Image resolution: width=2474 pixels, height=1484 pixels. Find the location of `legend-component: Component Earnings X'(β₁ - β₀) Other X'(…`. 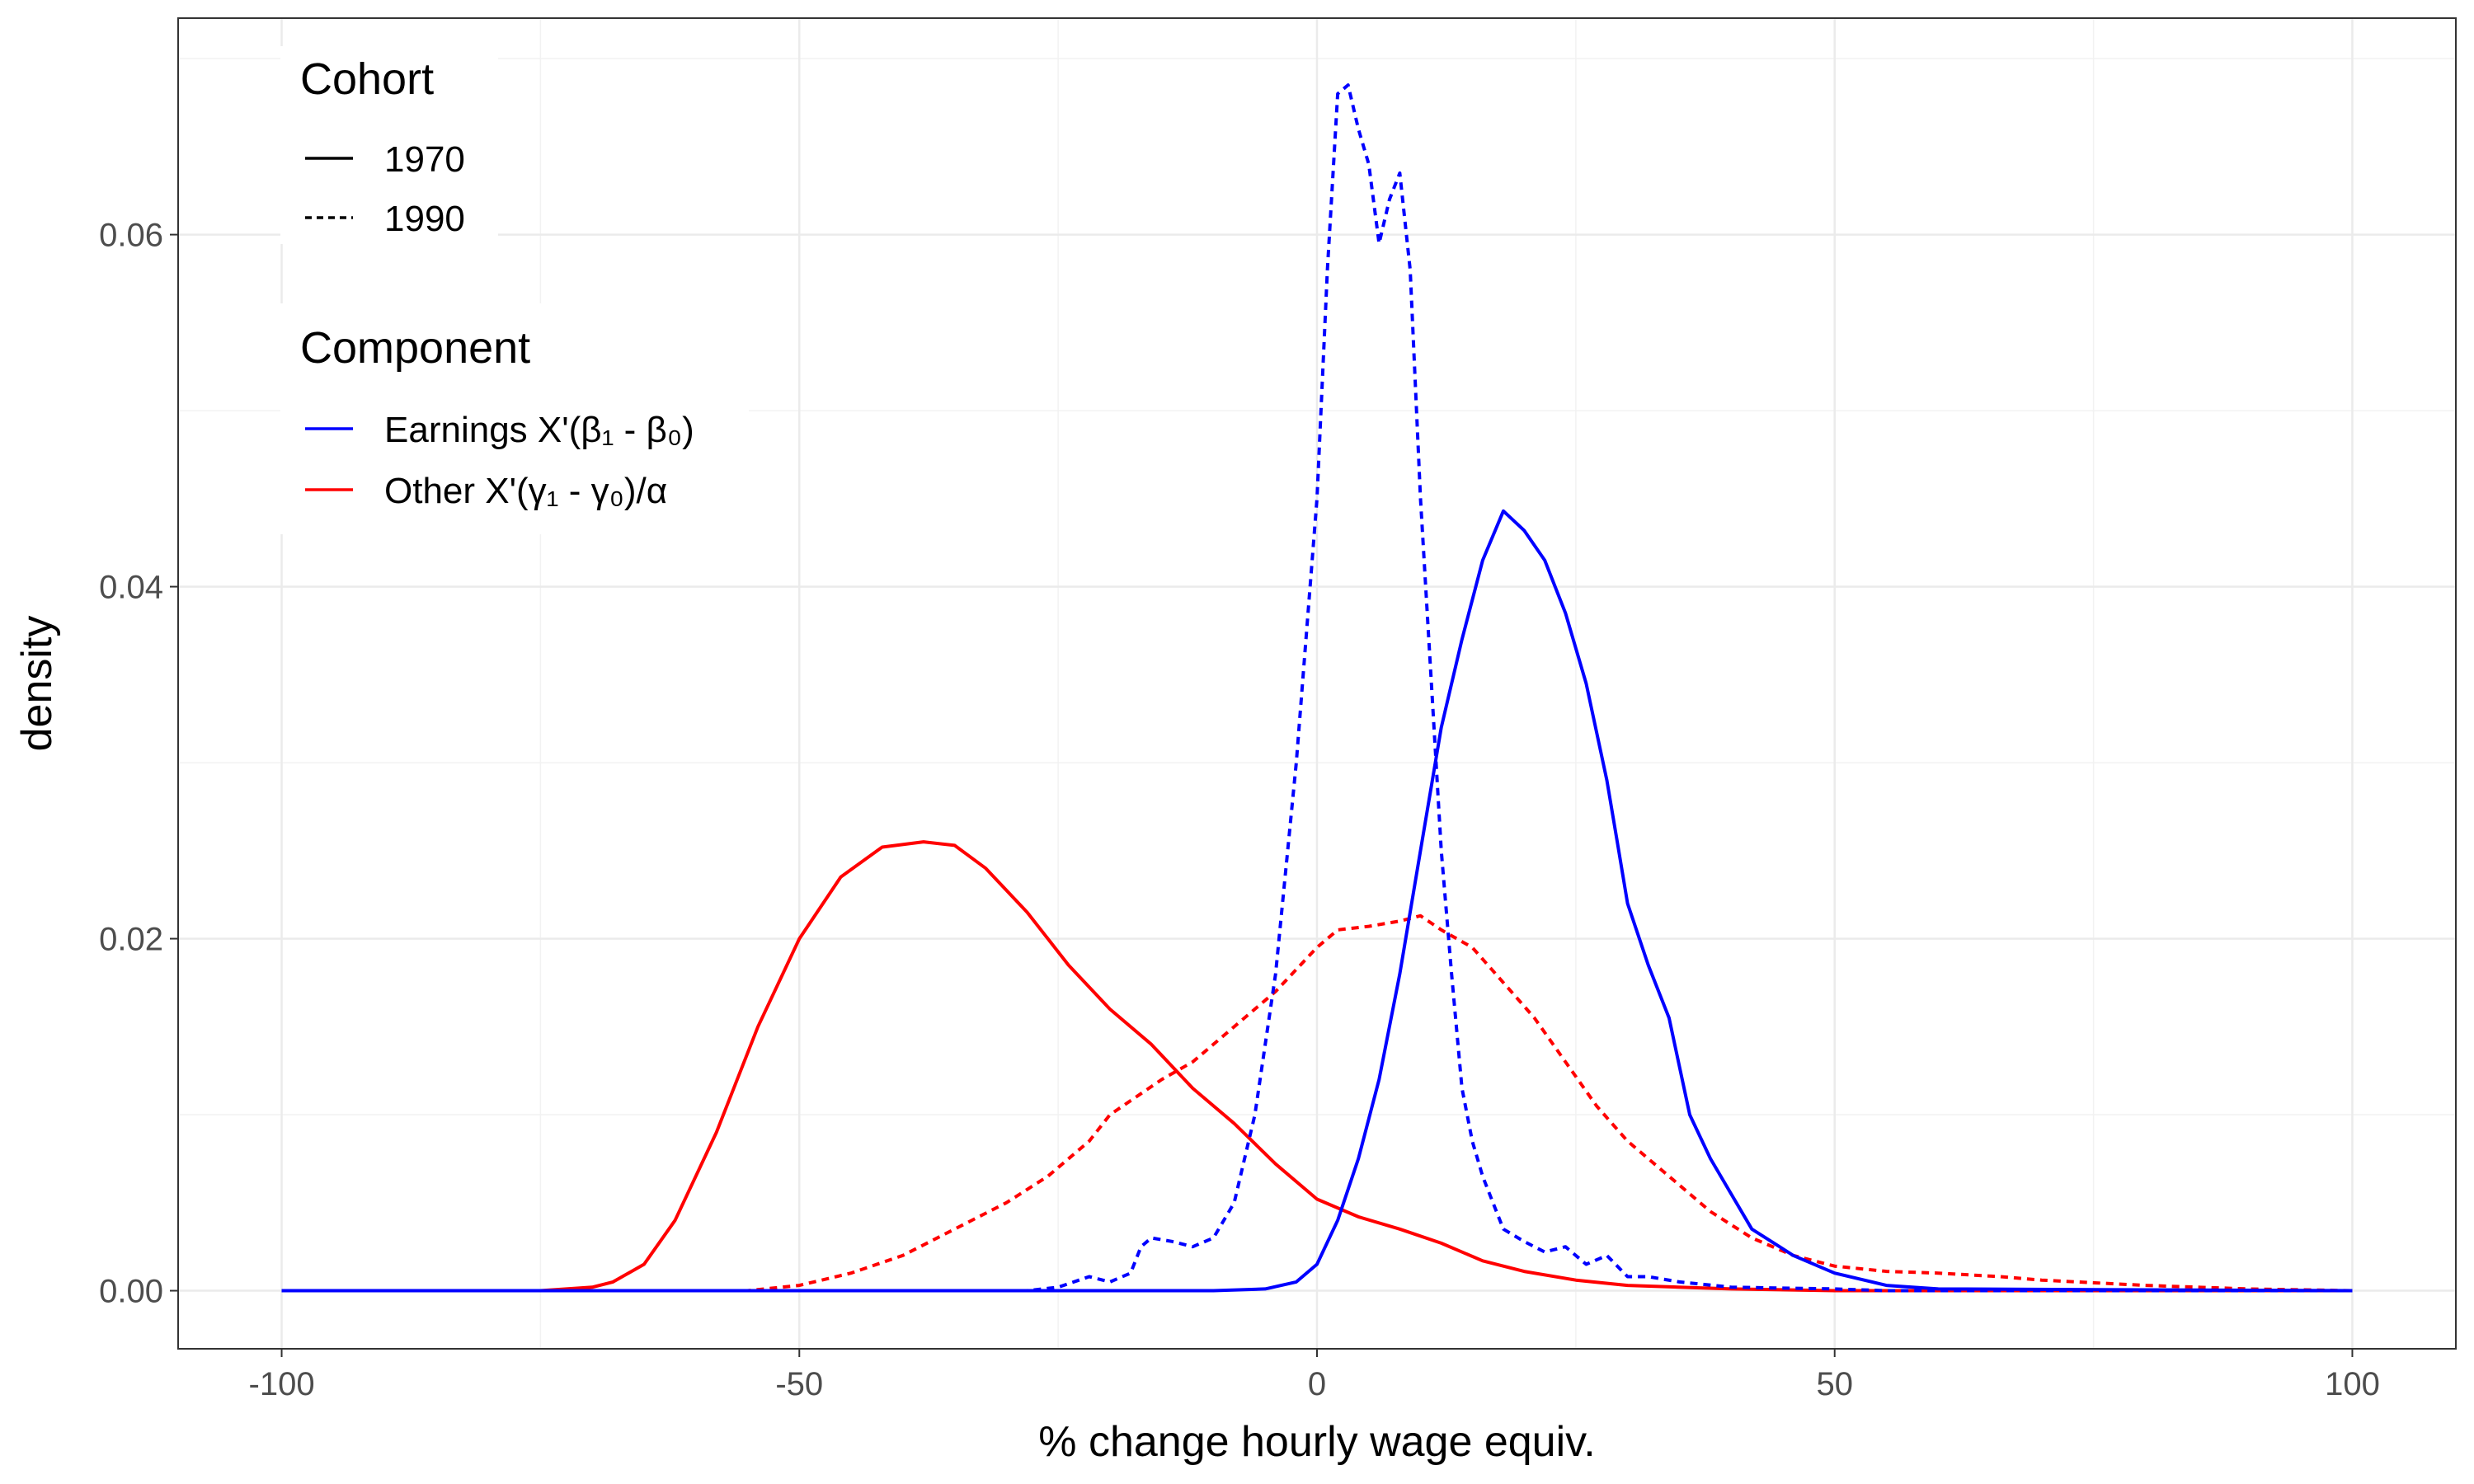

legend-component: Component Earnings X'(β₁ - β₀) Other X'(… is located at coordinates (514, 418).